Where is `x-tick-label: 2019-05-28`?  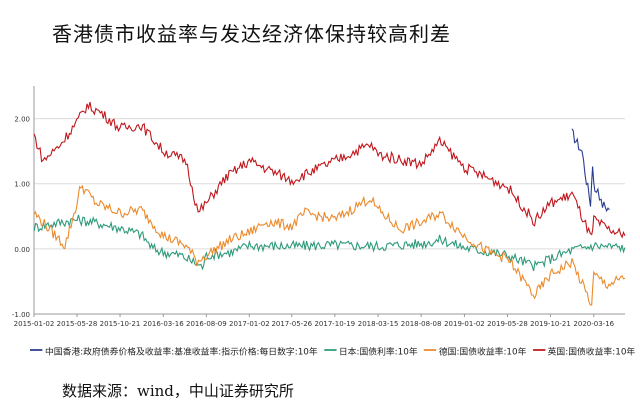 x-tick-label: 2019-05-28 is located at coordinates (507, 324).